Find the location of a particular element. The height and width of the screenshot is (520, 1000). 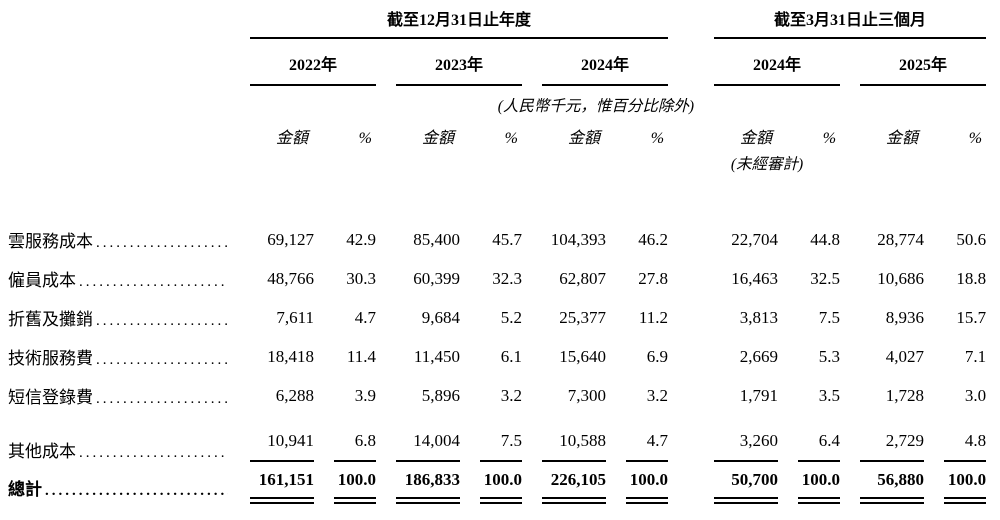

cell-value: 1,728 is located at coordinates (905, 395).